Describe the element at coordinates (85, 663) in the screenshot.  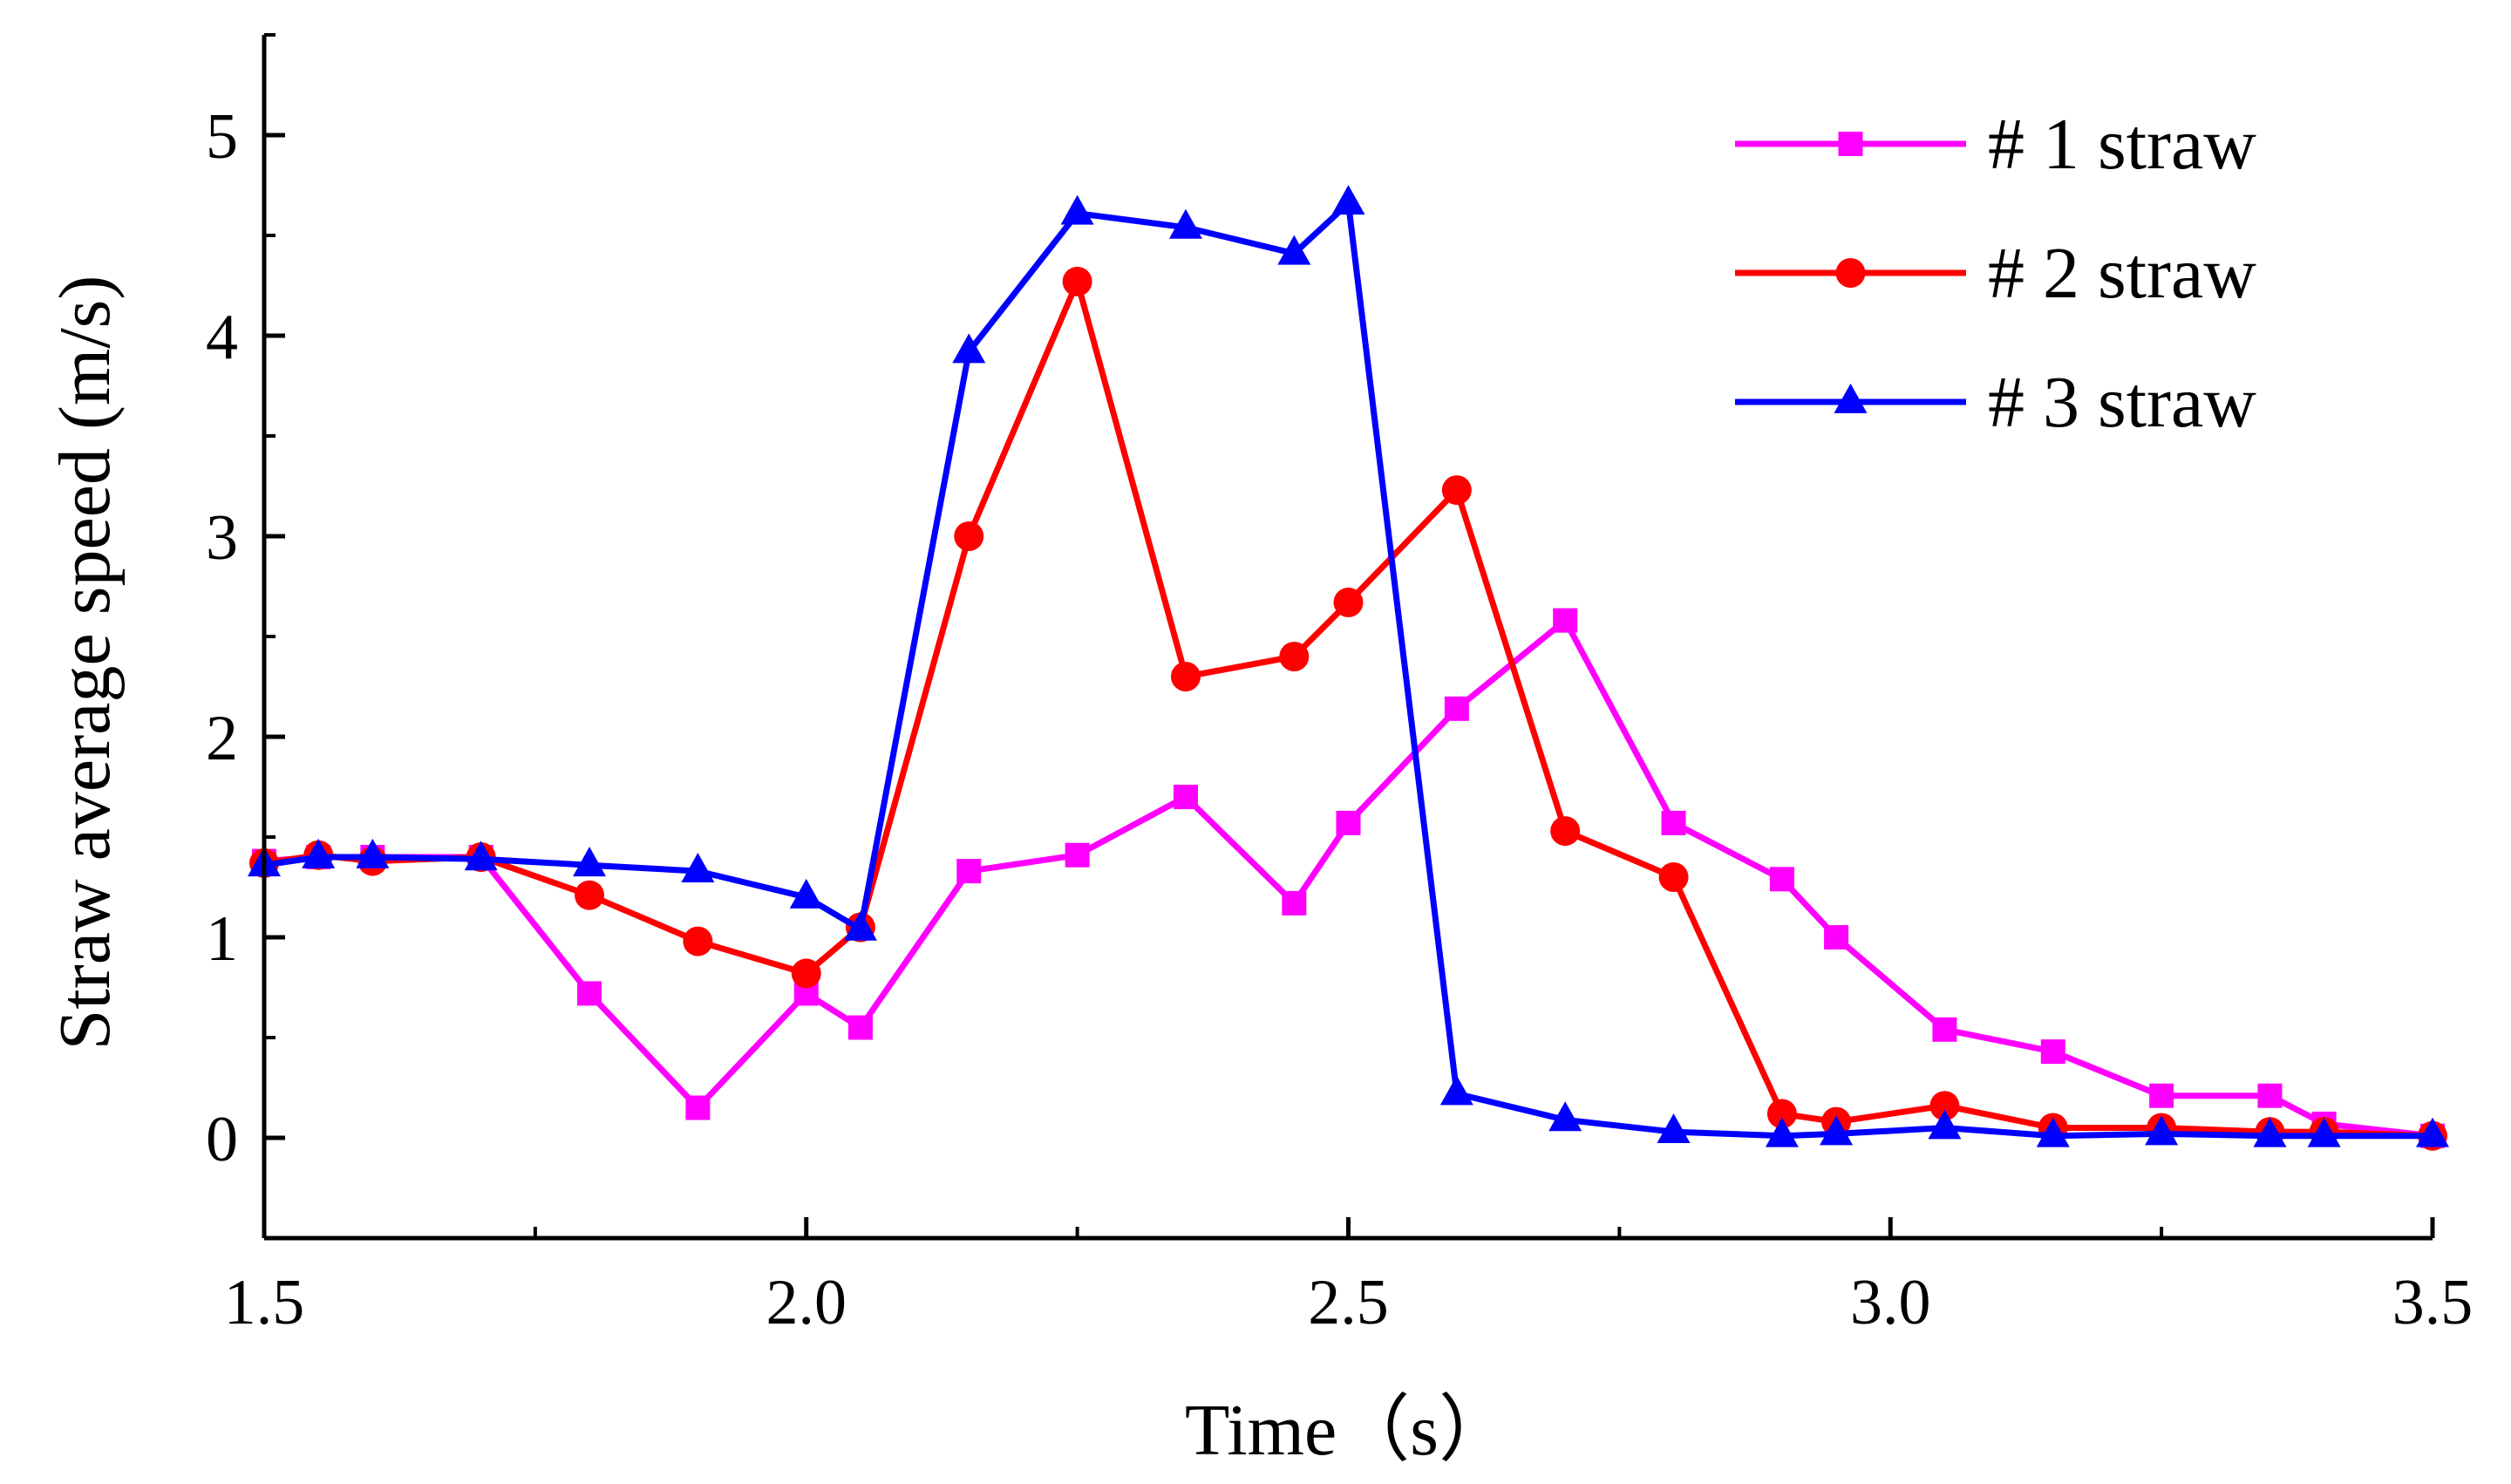
I see `y-axis-title: Straw average speed (m/s)` at that location.